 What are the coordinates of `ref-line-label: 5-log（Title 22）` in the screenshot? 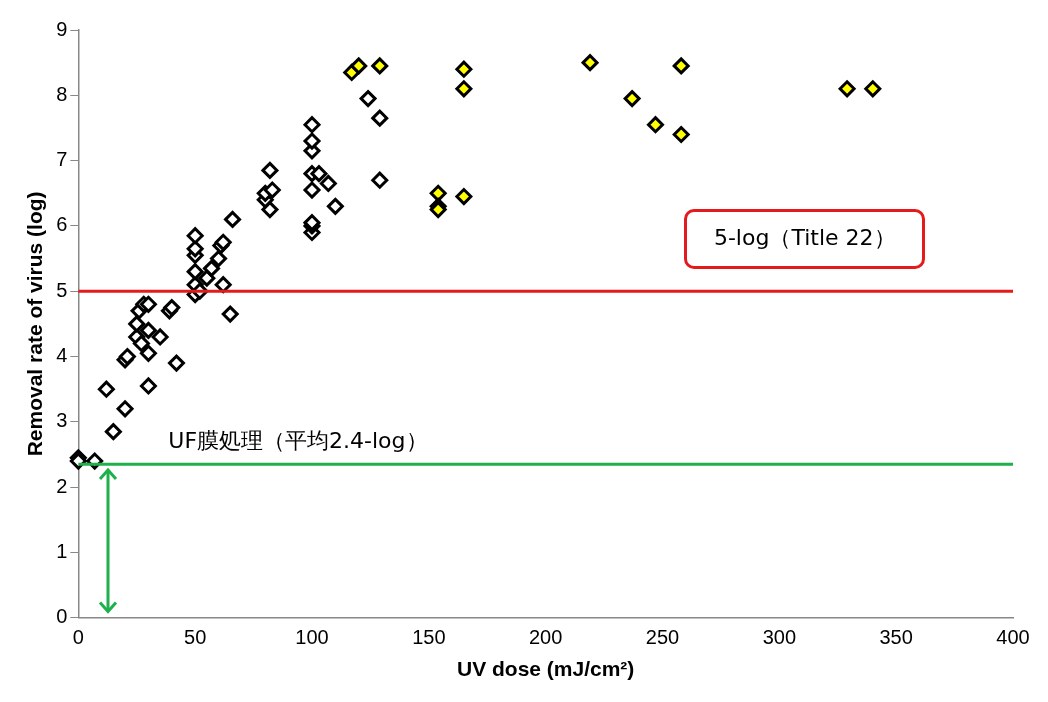 It's located at (804, 237).